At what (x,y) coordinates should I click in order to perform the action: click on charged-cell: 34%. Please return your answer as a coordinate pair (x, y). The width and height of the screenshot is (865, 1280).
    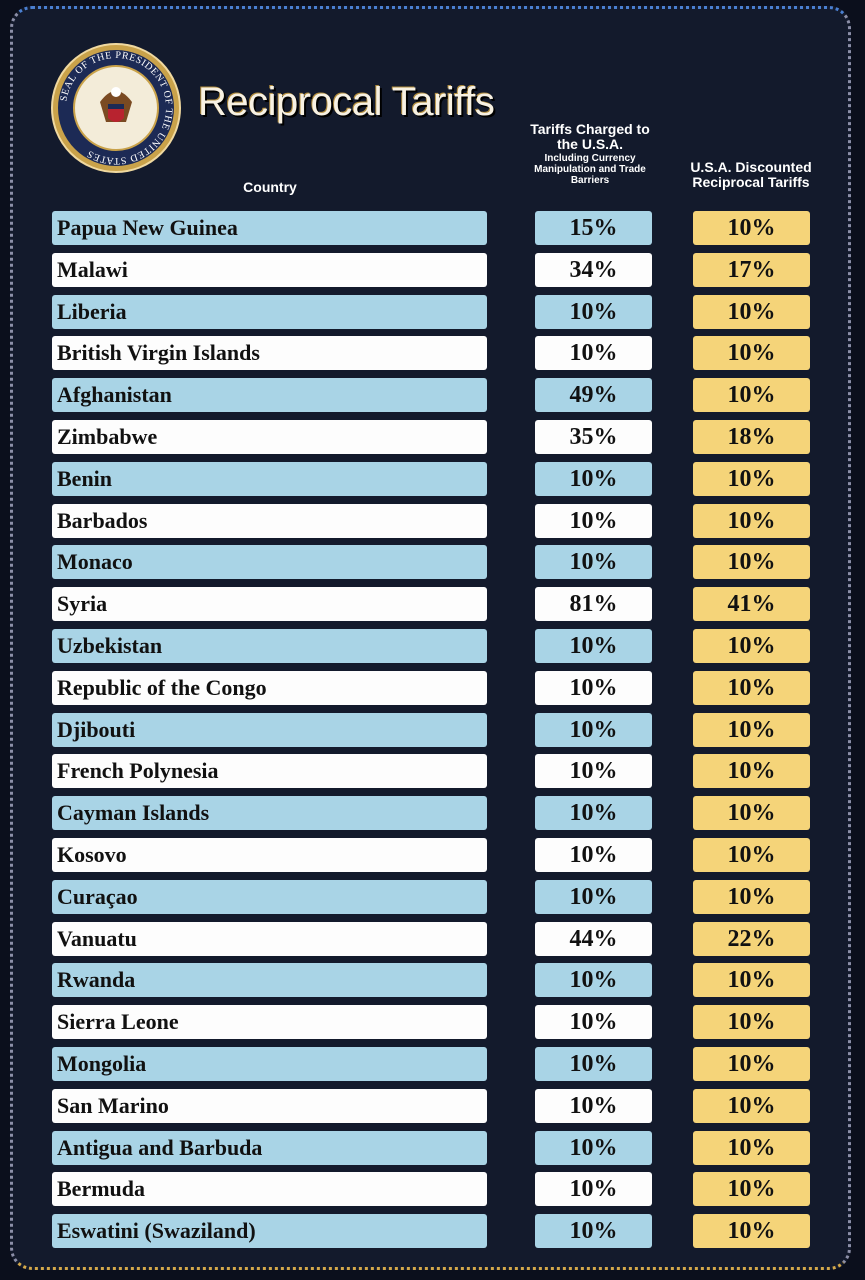
    Looking at the image, I should click on (593, 269).